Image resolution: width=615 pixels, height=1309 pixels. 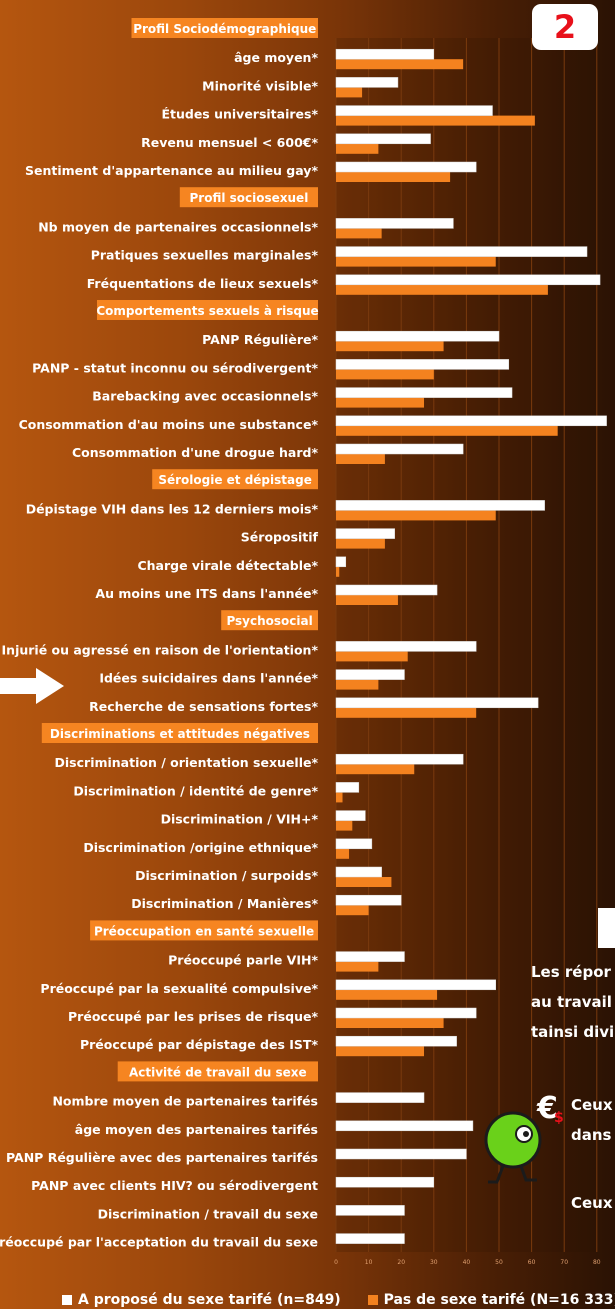 What do you see at coordinates (243, 960) in the screenshot?
I see `row-label: Préoccupé parle VIH*` at bounding box center [243, 960].